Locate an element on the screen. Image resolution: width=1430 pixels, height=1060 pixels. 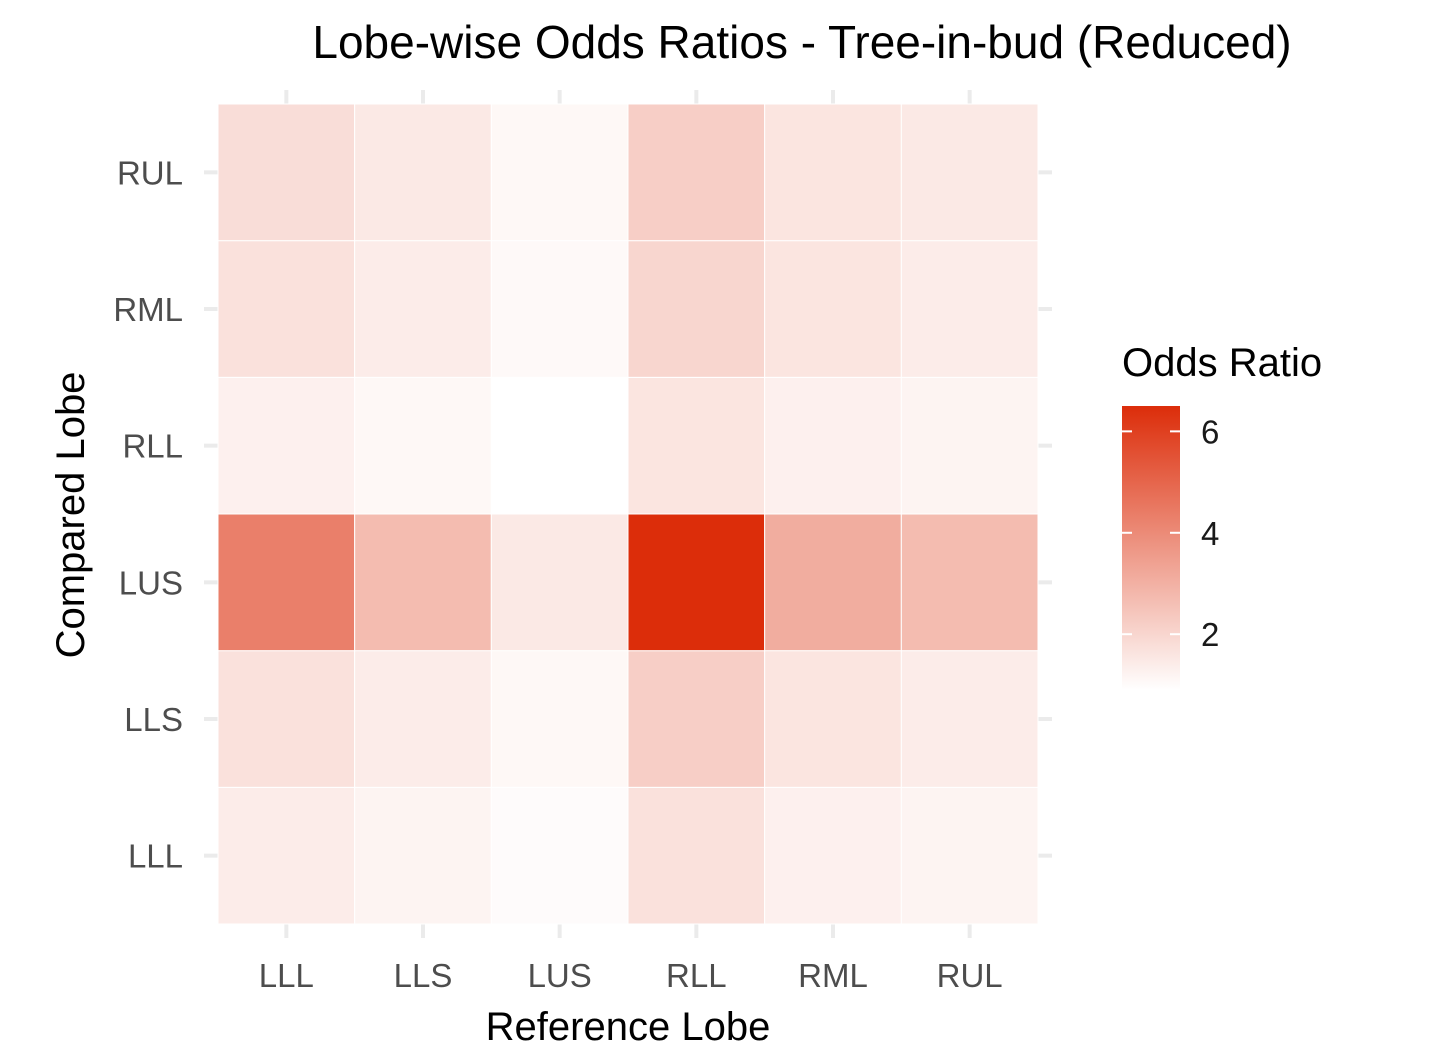
cell-lll-vs-lls is located at coordinates (423, 855).